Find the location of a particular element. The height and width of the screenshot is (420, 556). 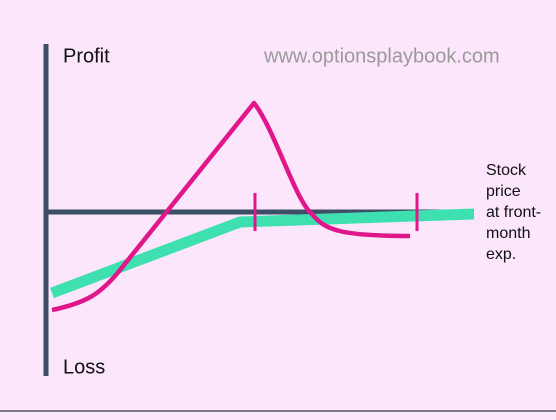

x-axis-label-line: exp. is located at coordinates (501, 254).